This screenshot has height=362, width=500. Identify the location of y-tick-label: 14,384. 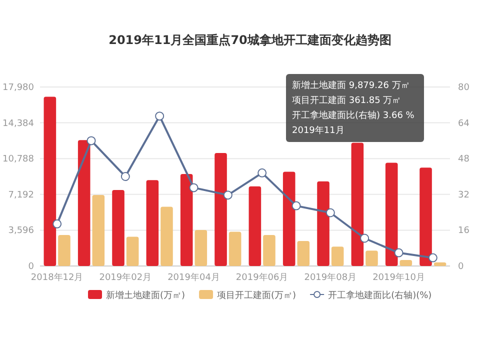
(18, 123).